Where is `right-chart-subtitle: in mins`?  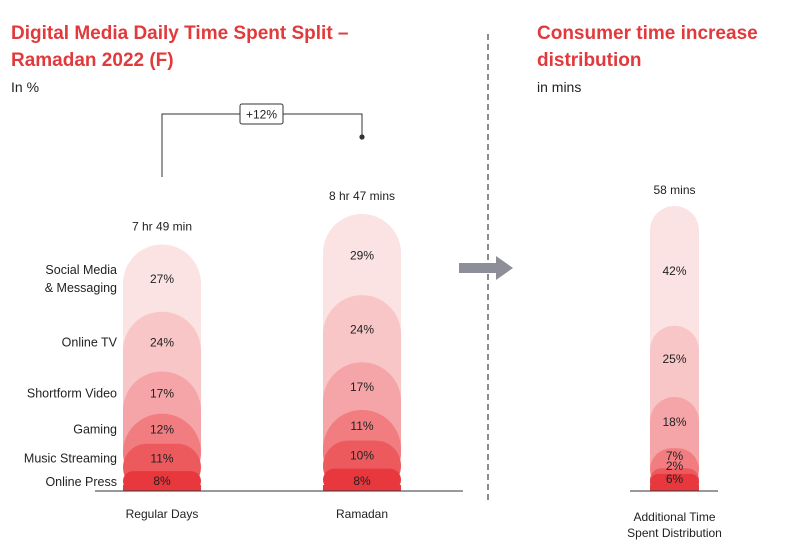 right-chart-subtitle: in mins is located at coordinates (559, 87).